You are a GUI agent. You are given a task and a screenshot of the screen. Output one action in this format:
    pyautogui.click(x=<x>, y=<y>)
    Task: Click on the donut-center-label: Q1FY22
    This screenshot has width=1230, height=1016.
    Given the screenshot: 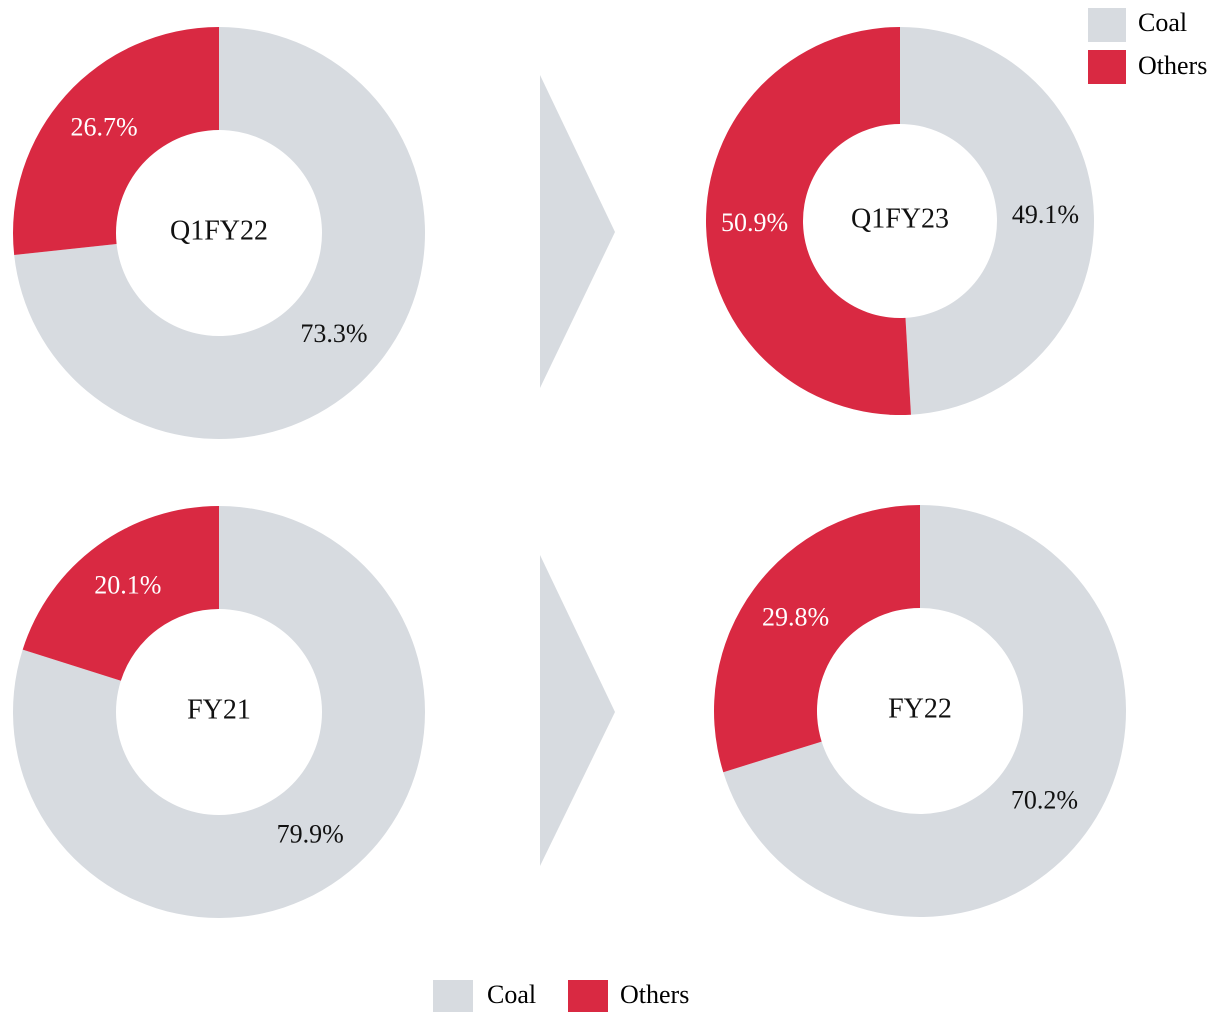 What is the action you would take?
    pyautogui.click(x=219, y=230)
    